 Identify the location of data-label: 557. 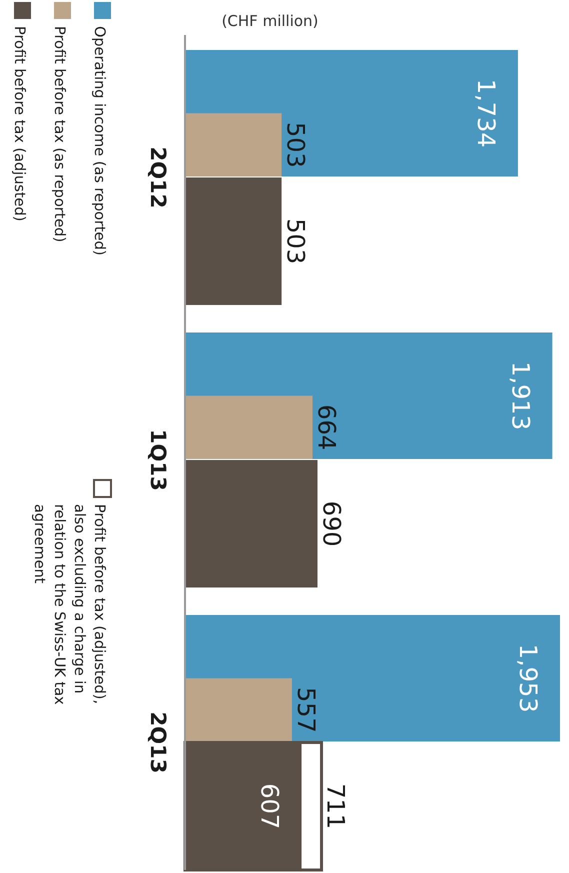
(306, 709).